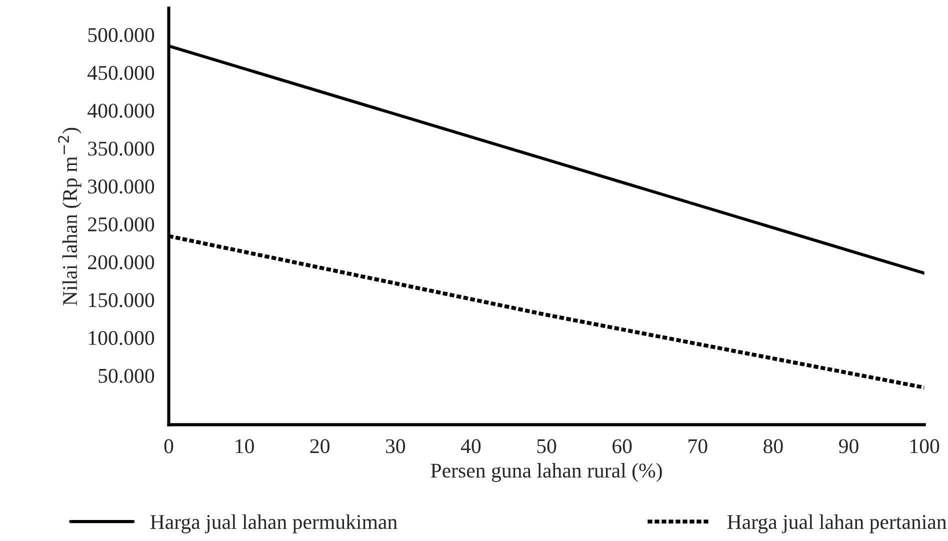 The image size is (948, 541). What do you see at coordinates (622, 446) in the screenshot?
I see `x-tick-label: 60` at bounding box center [622, 446].